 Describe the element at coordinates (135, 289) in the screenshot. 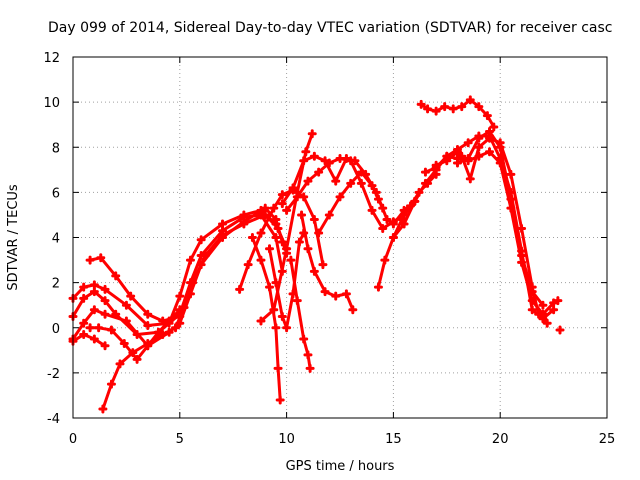

I see `series-s6` at that location.